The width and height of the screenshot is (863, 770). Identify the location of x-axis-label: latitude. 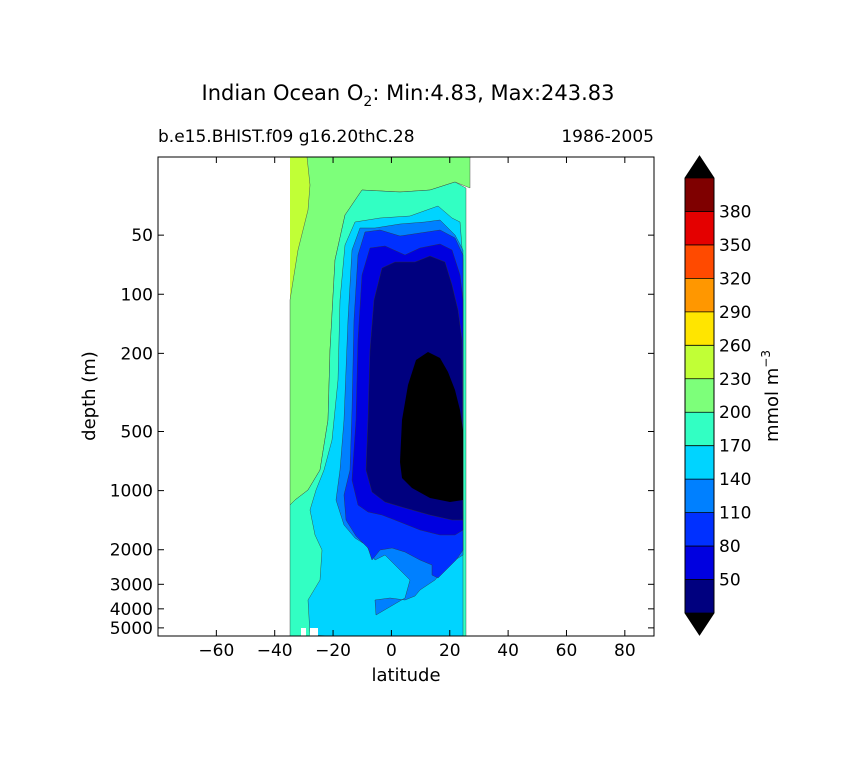
(405, 675).